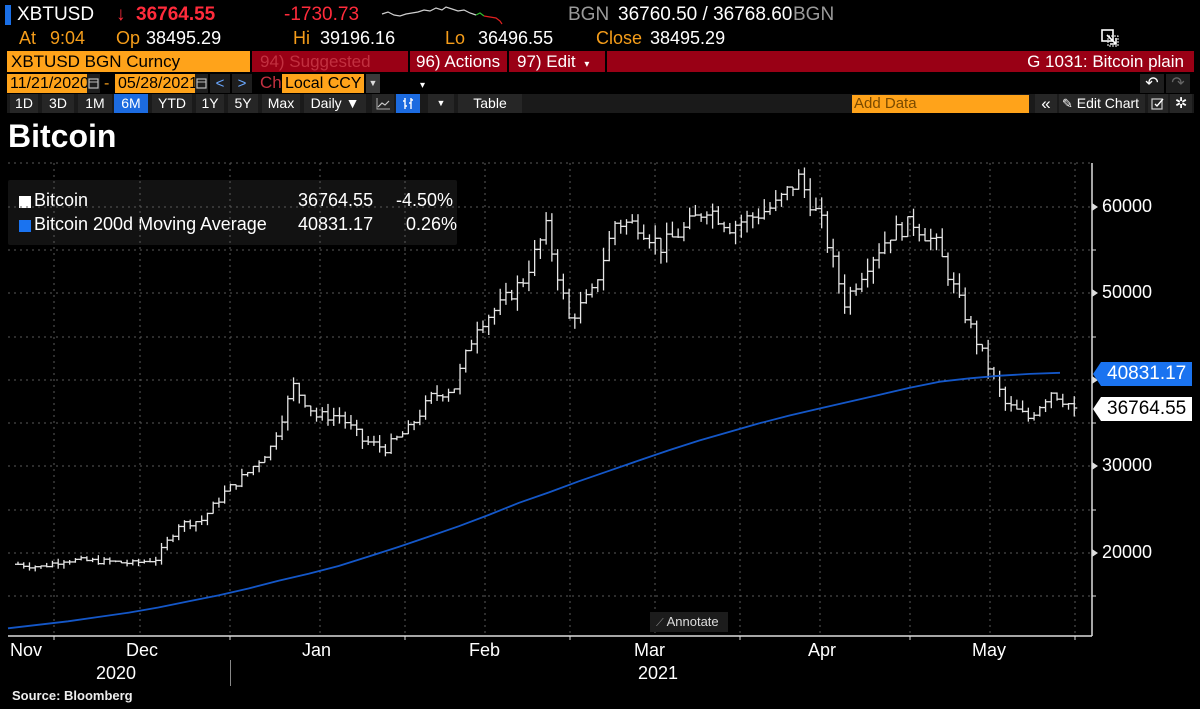 The width and height of the screenshot is (1200, 709). What do you see at coordinates (432, 224) in the screenshot?
I see `legend-change-ma: 0.26%` at bounding box center [432, 224].